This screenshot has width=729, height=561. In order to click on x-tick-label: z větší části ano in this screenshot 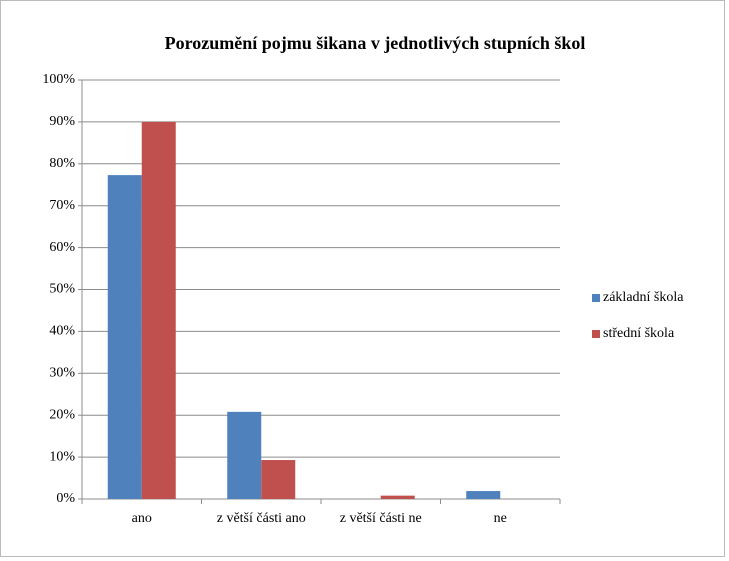, I will do `click(261, 518)`.